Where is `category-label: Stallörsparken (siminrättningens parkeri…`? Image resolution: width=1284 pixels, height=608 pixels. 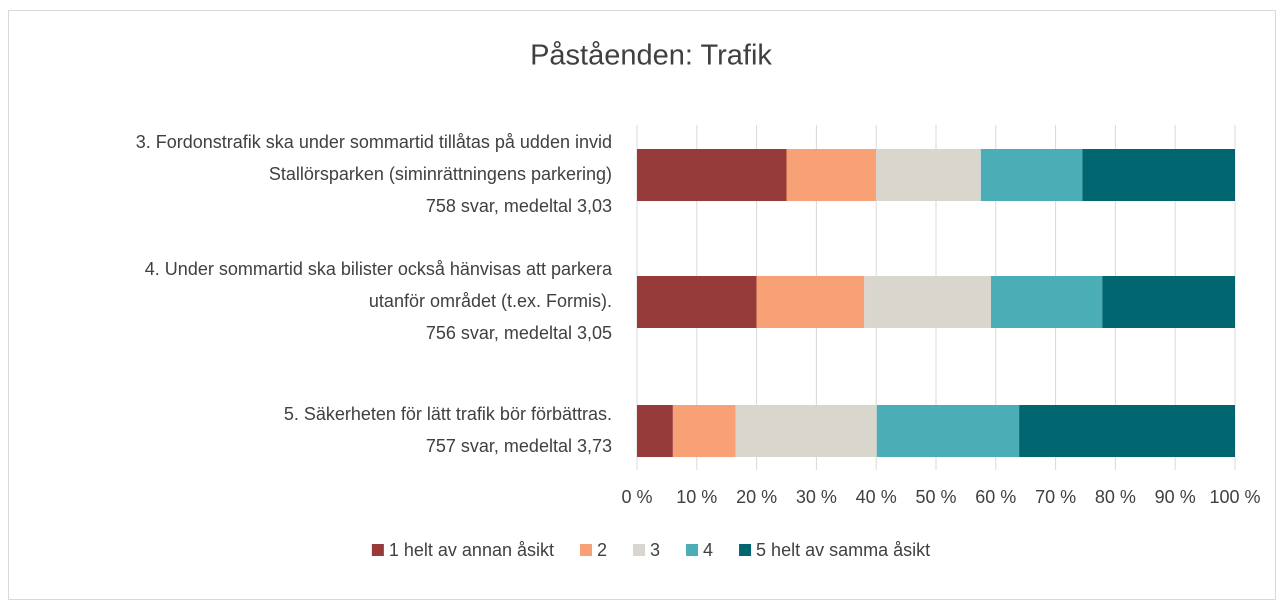
category-label: Stallörsparken (siminrättningens parkeri… is located at coordinates (440, 174).